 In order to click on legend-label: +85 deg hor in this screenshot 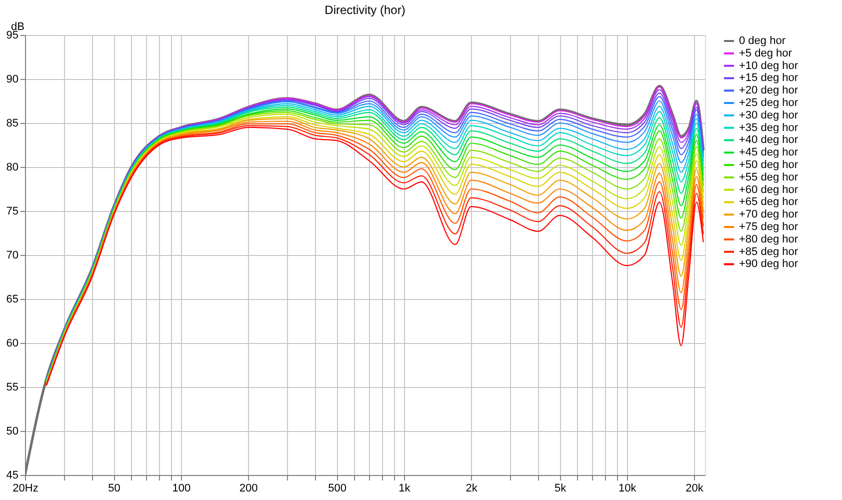, I will do `click(768, 252)`.